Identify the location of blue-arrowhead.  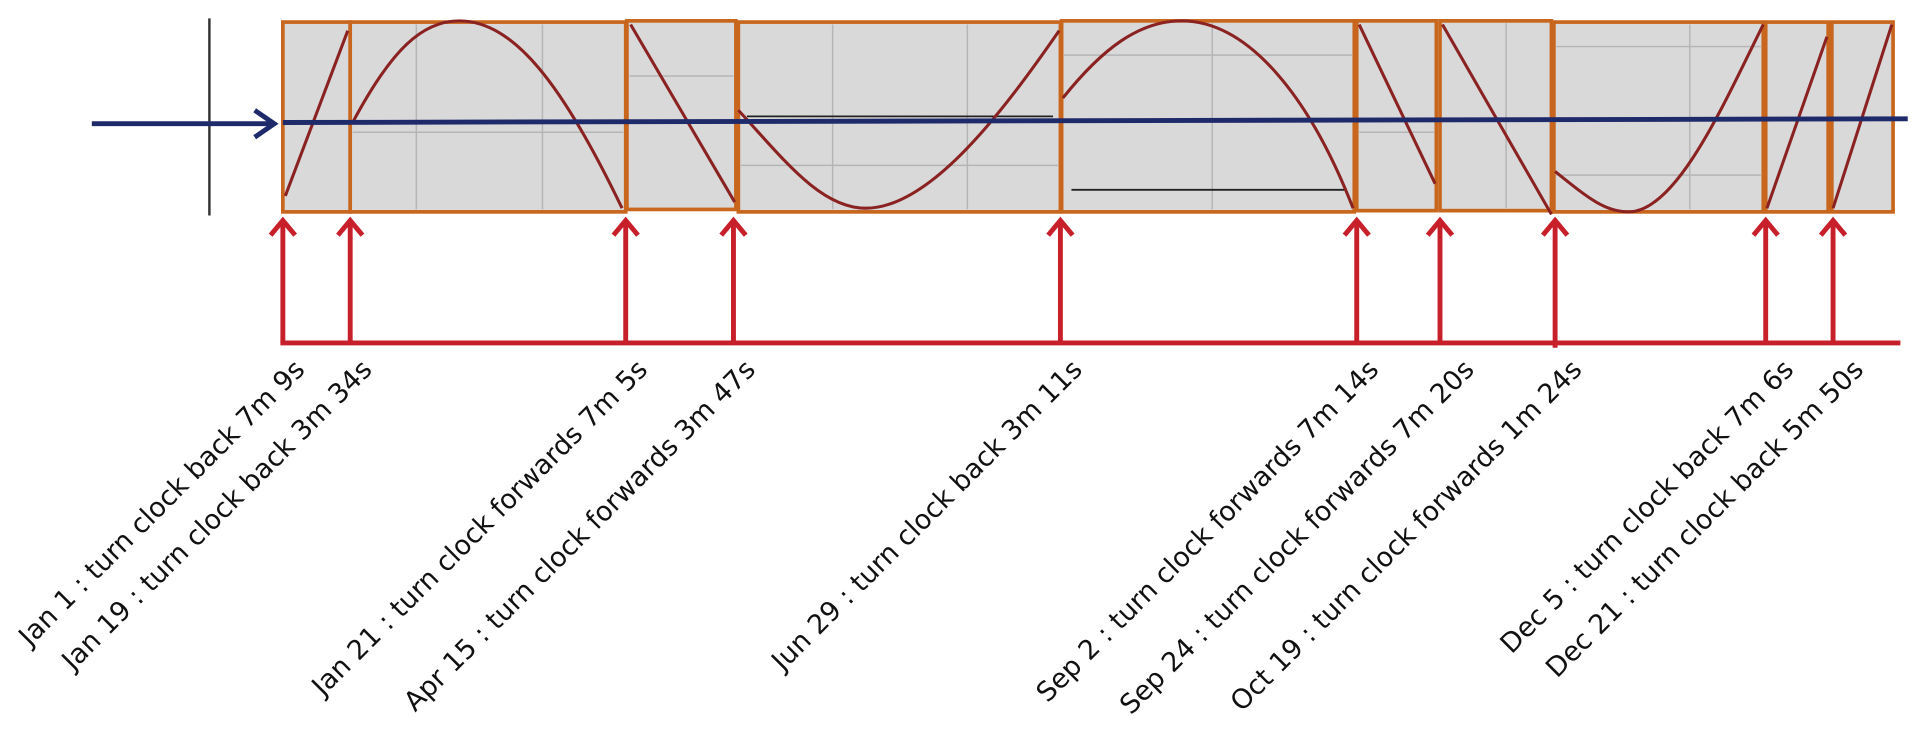
(266, 124).